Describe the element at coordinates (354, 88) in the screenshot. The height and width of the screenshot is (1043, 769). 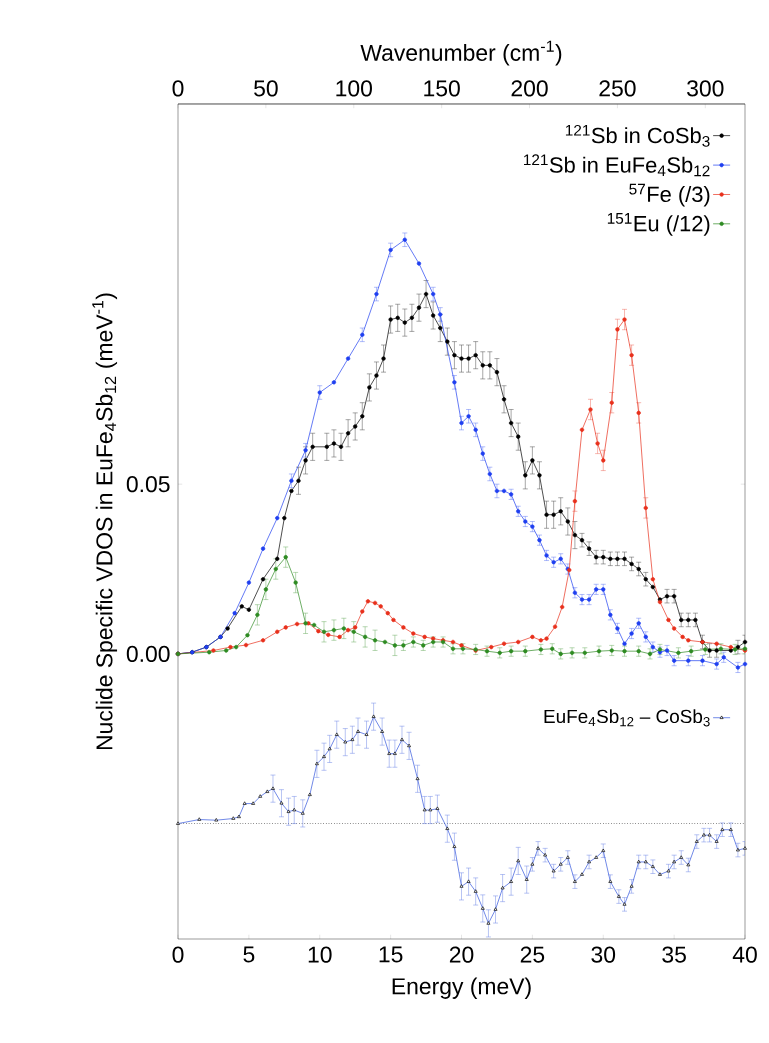
I see `x2-tick-label: 100` at that location.